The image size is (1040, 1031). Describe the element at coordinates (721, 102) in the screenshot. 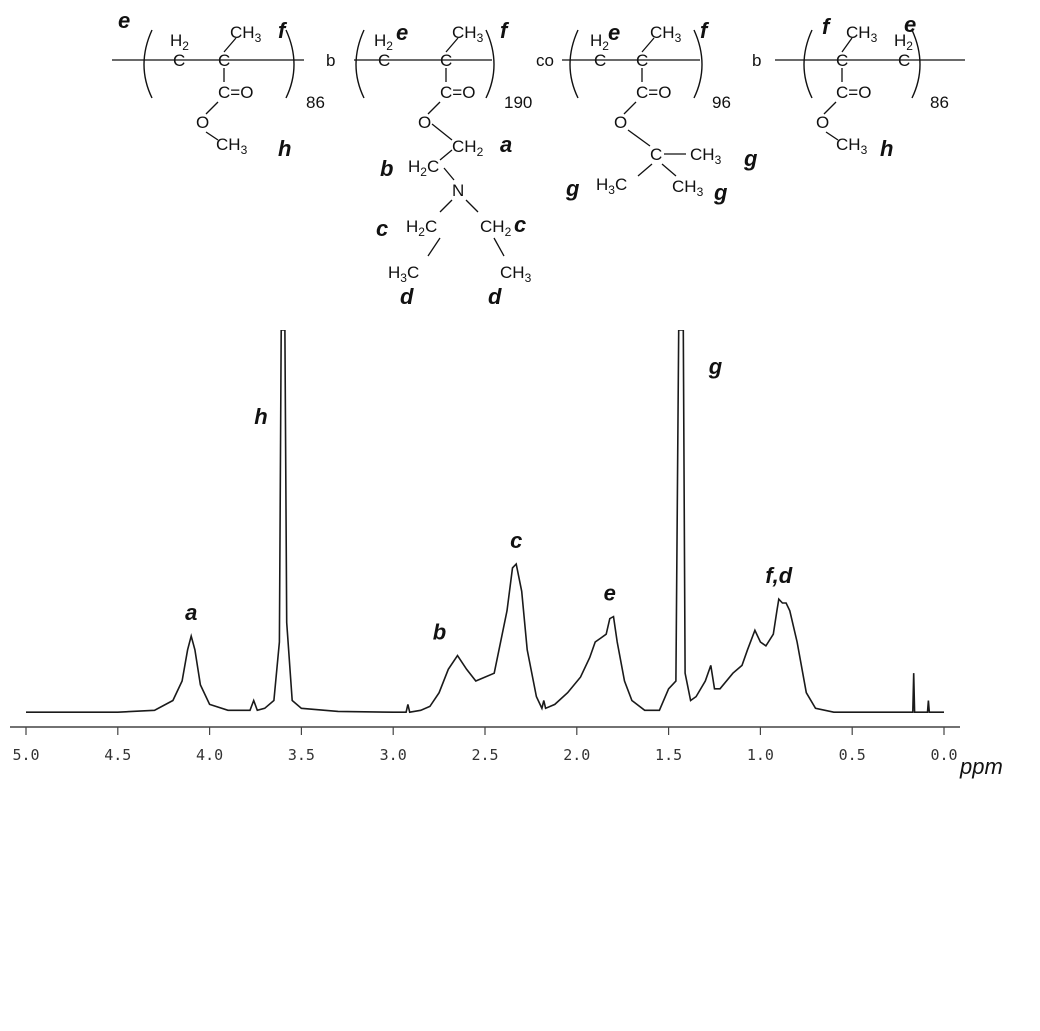

I see `degree-of-polymerization: 96` at that location.